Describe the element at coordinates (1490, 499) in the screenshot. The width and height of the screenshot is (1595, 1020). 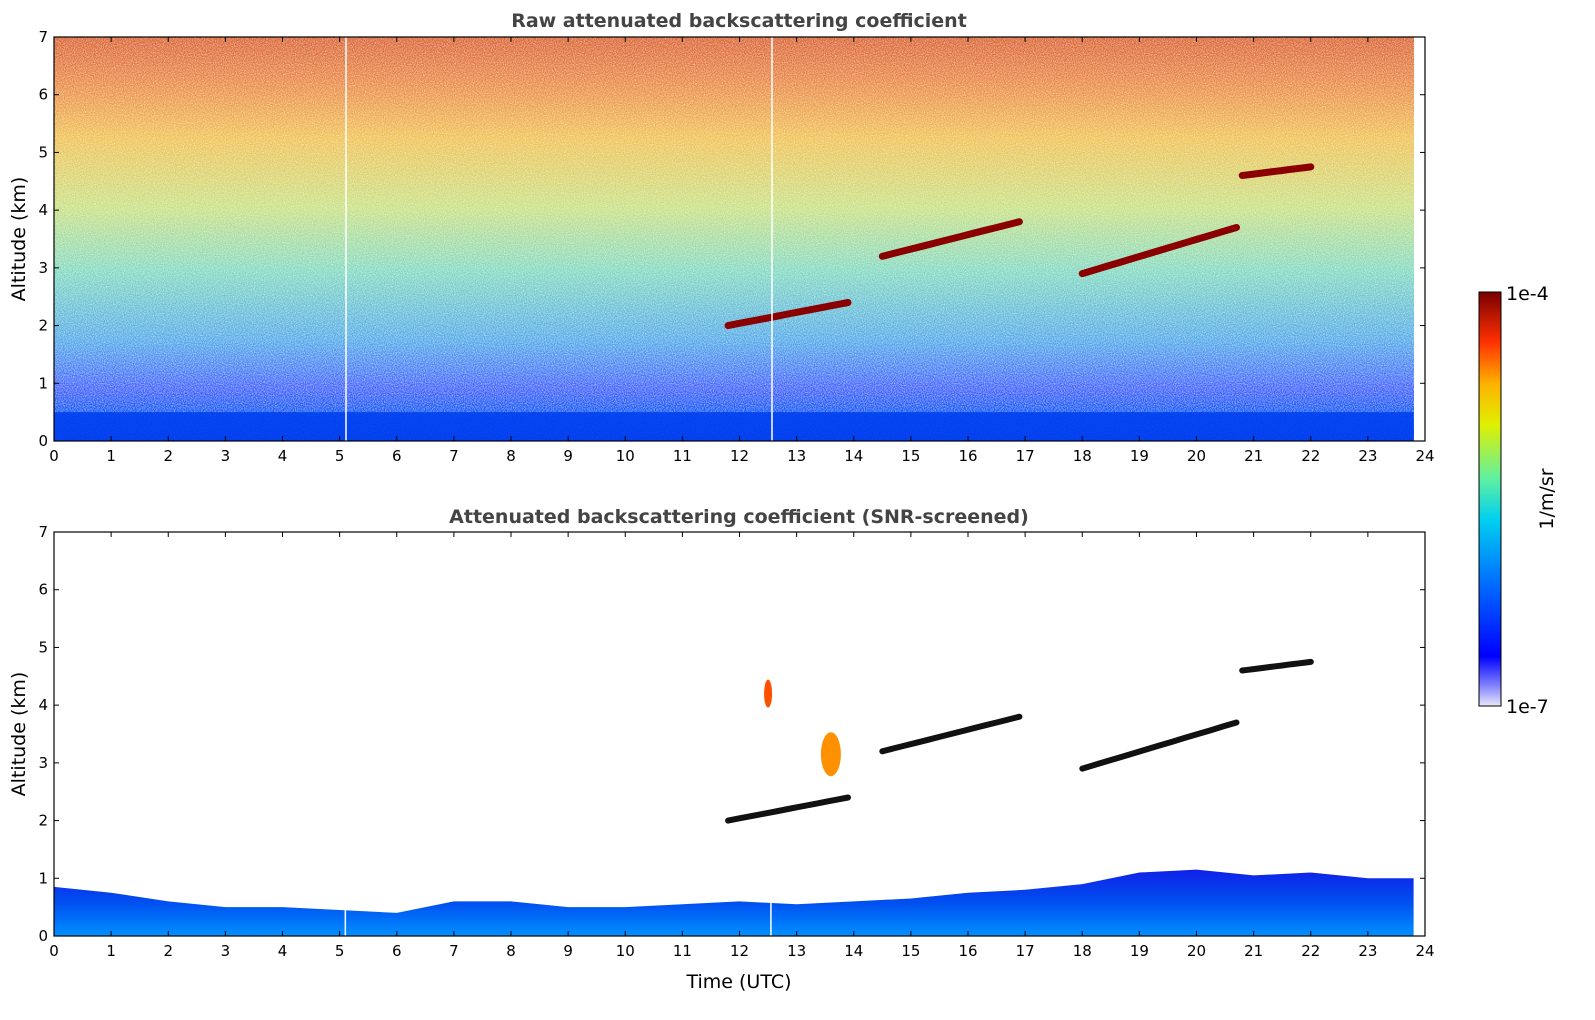
I see `colorbar-gradient` at that location.